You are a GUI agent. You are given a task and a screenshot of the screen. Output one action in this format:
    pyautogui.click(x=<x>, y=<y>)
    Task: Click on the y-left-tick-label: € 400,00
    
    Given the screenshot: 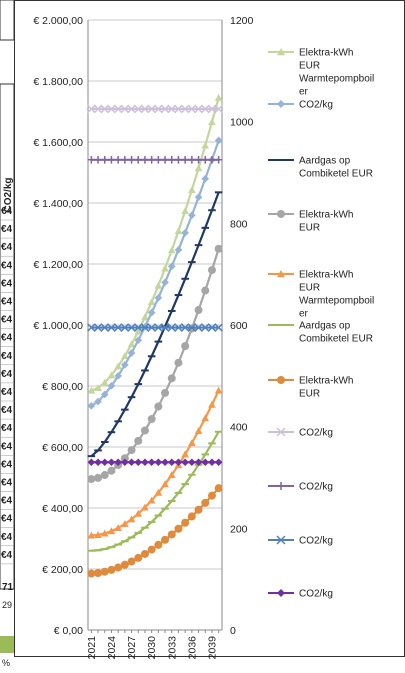 What is the action you would take?
    pyautogui.click(x=62, y=509)
    